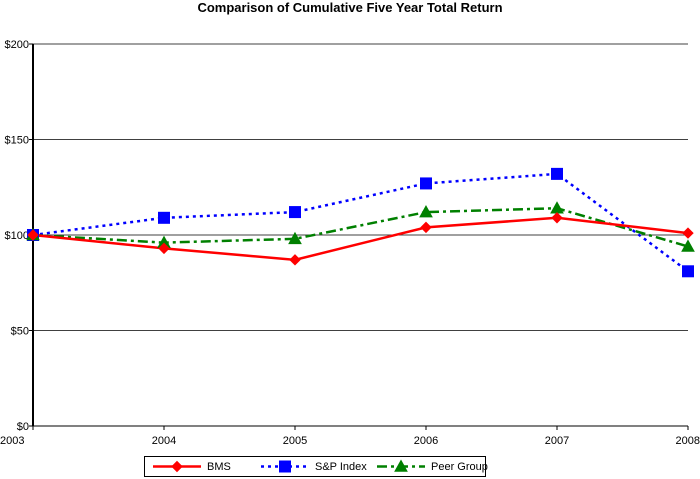 The image size is (700, 479). What do you see at coordinates (426, 441) in the screenshot?
I see `x-tick-label: 2006` at bounding box center [426, 441].